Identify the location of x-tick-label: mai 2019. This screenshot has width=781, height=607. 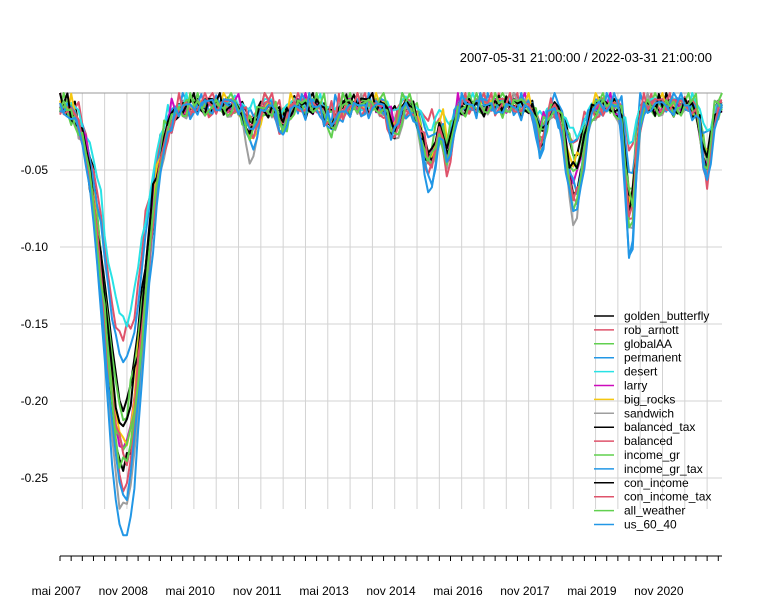
(592, 591).